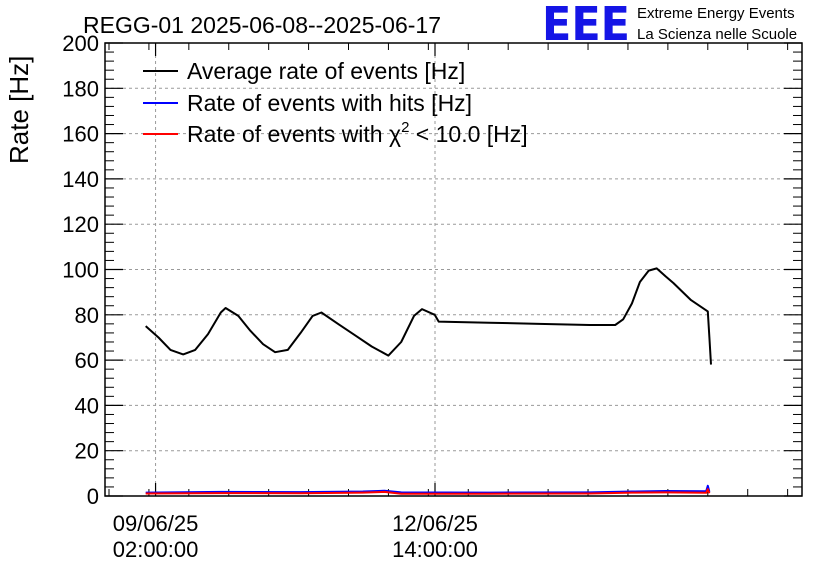 The height and width of the screenshot is (572, 836). Describe the element at coordinates (80, 179) in the screenshot. I see `y-tick-label: 140` at that location.